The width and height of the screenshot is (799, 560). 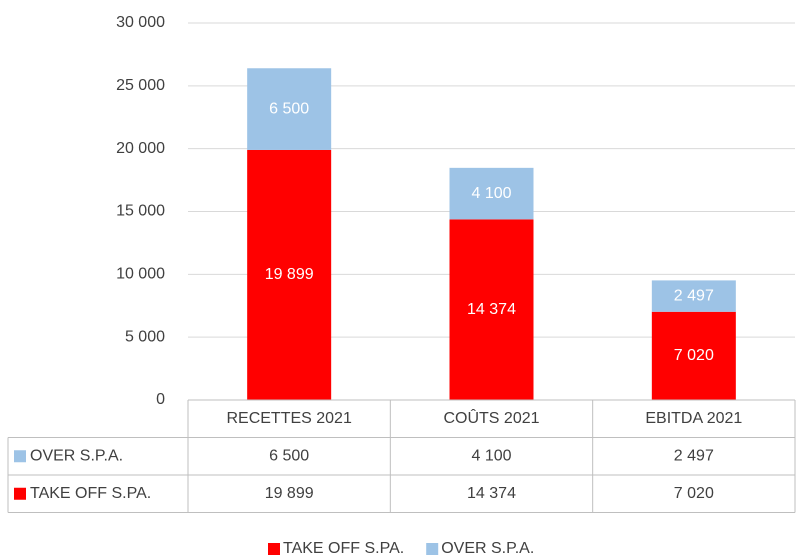 I want to click on data-label: 14 374, so click(x=491, y=309).